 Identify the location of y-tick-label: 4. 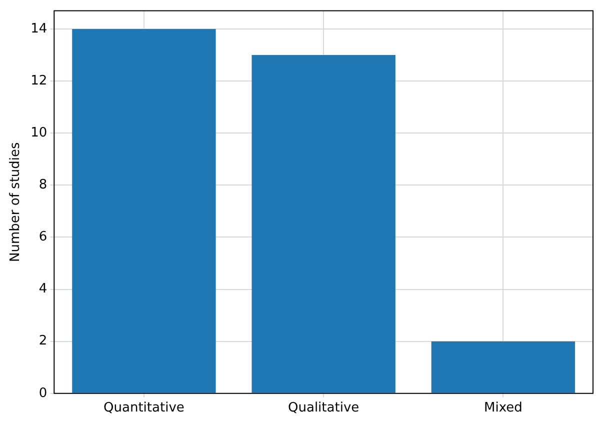
(43, 289).